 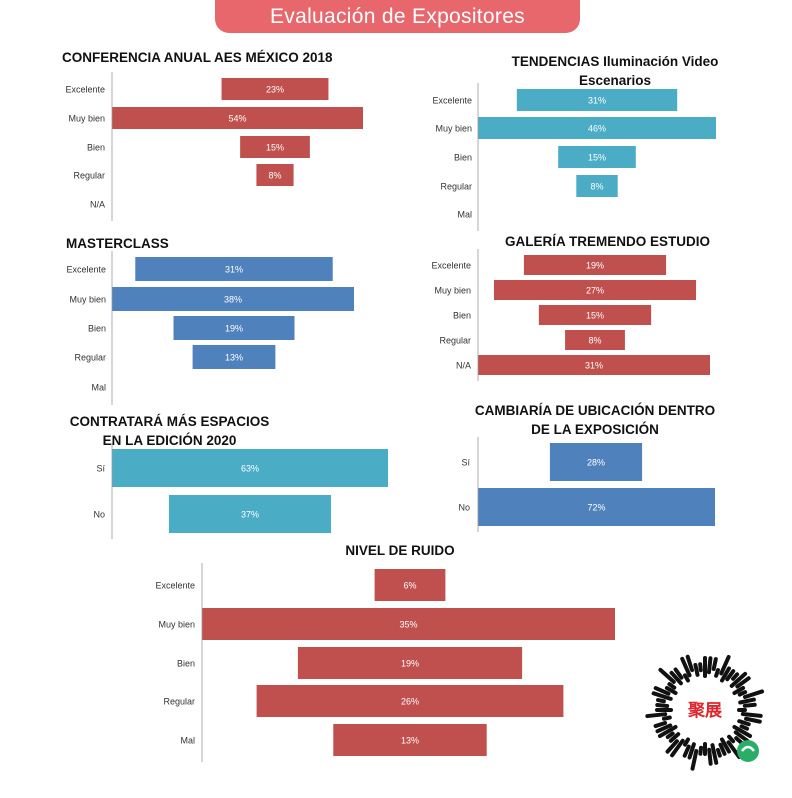 I want to click on title-line: CONFERENCIA ANUAL AES MÉXICO 2018, so click(x=197, y=57).